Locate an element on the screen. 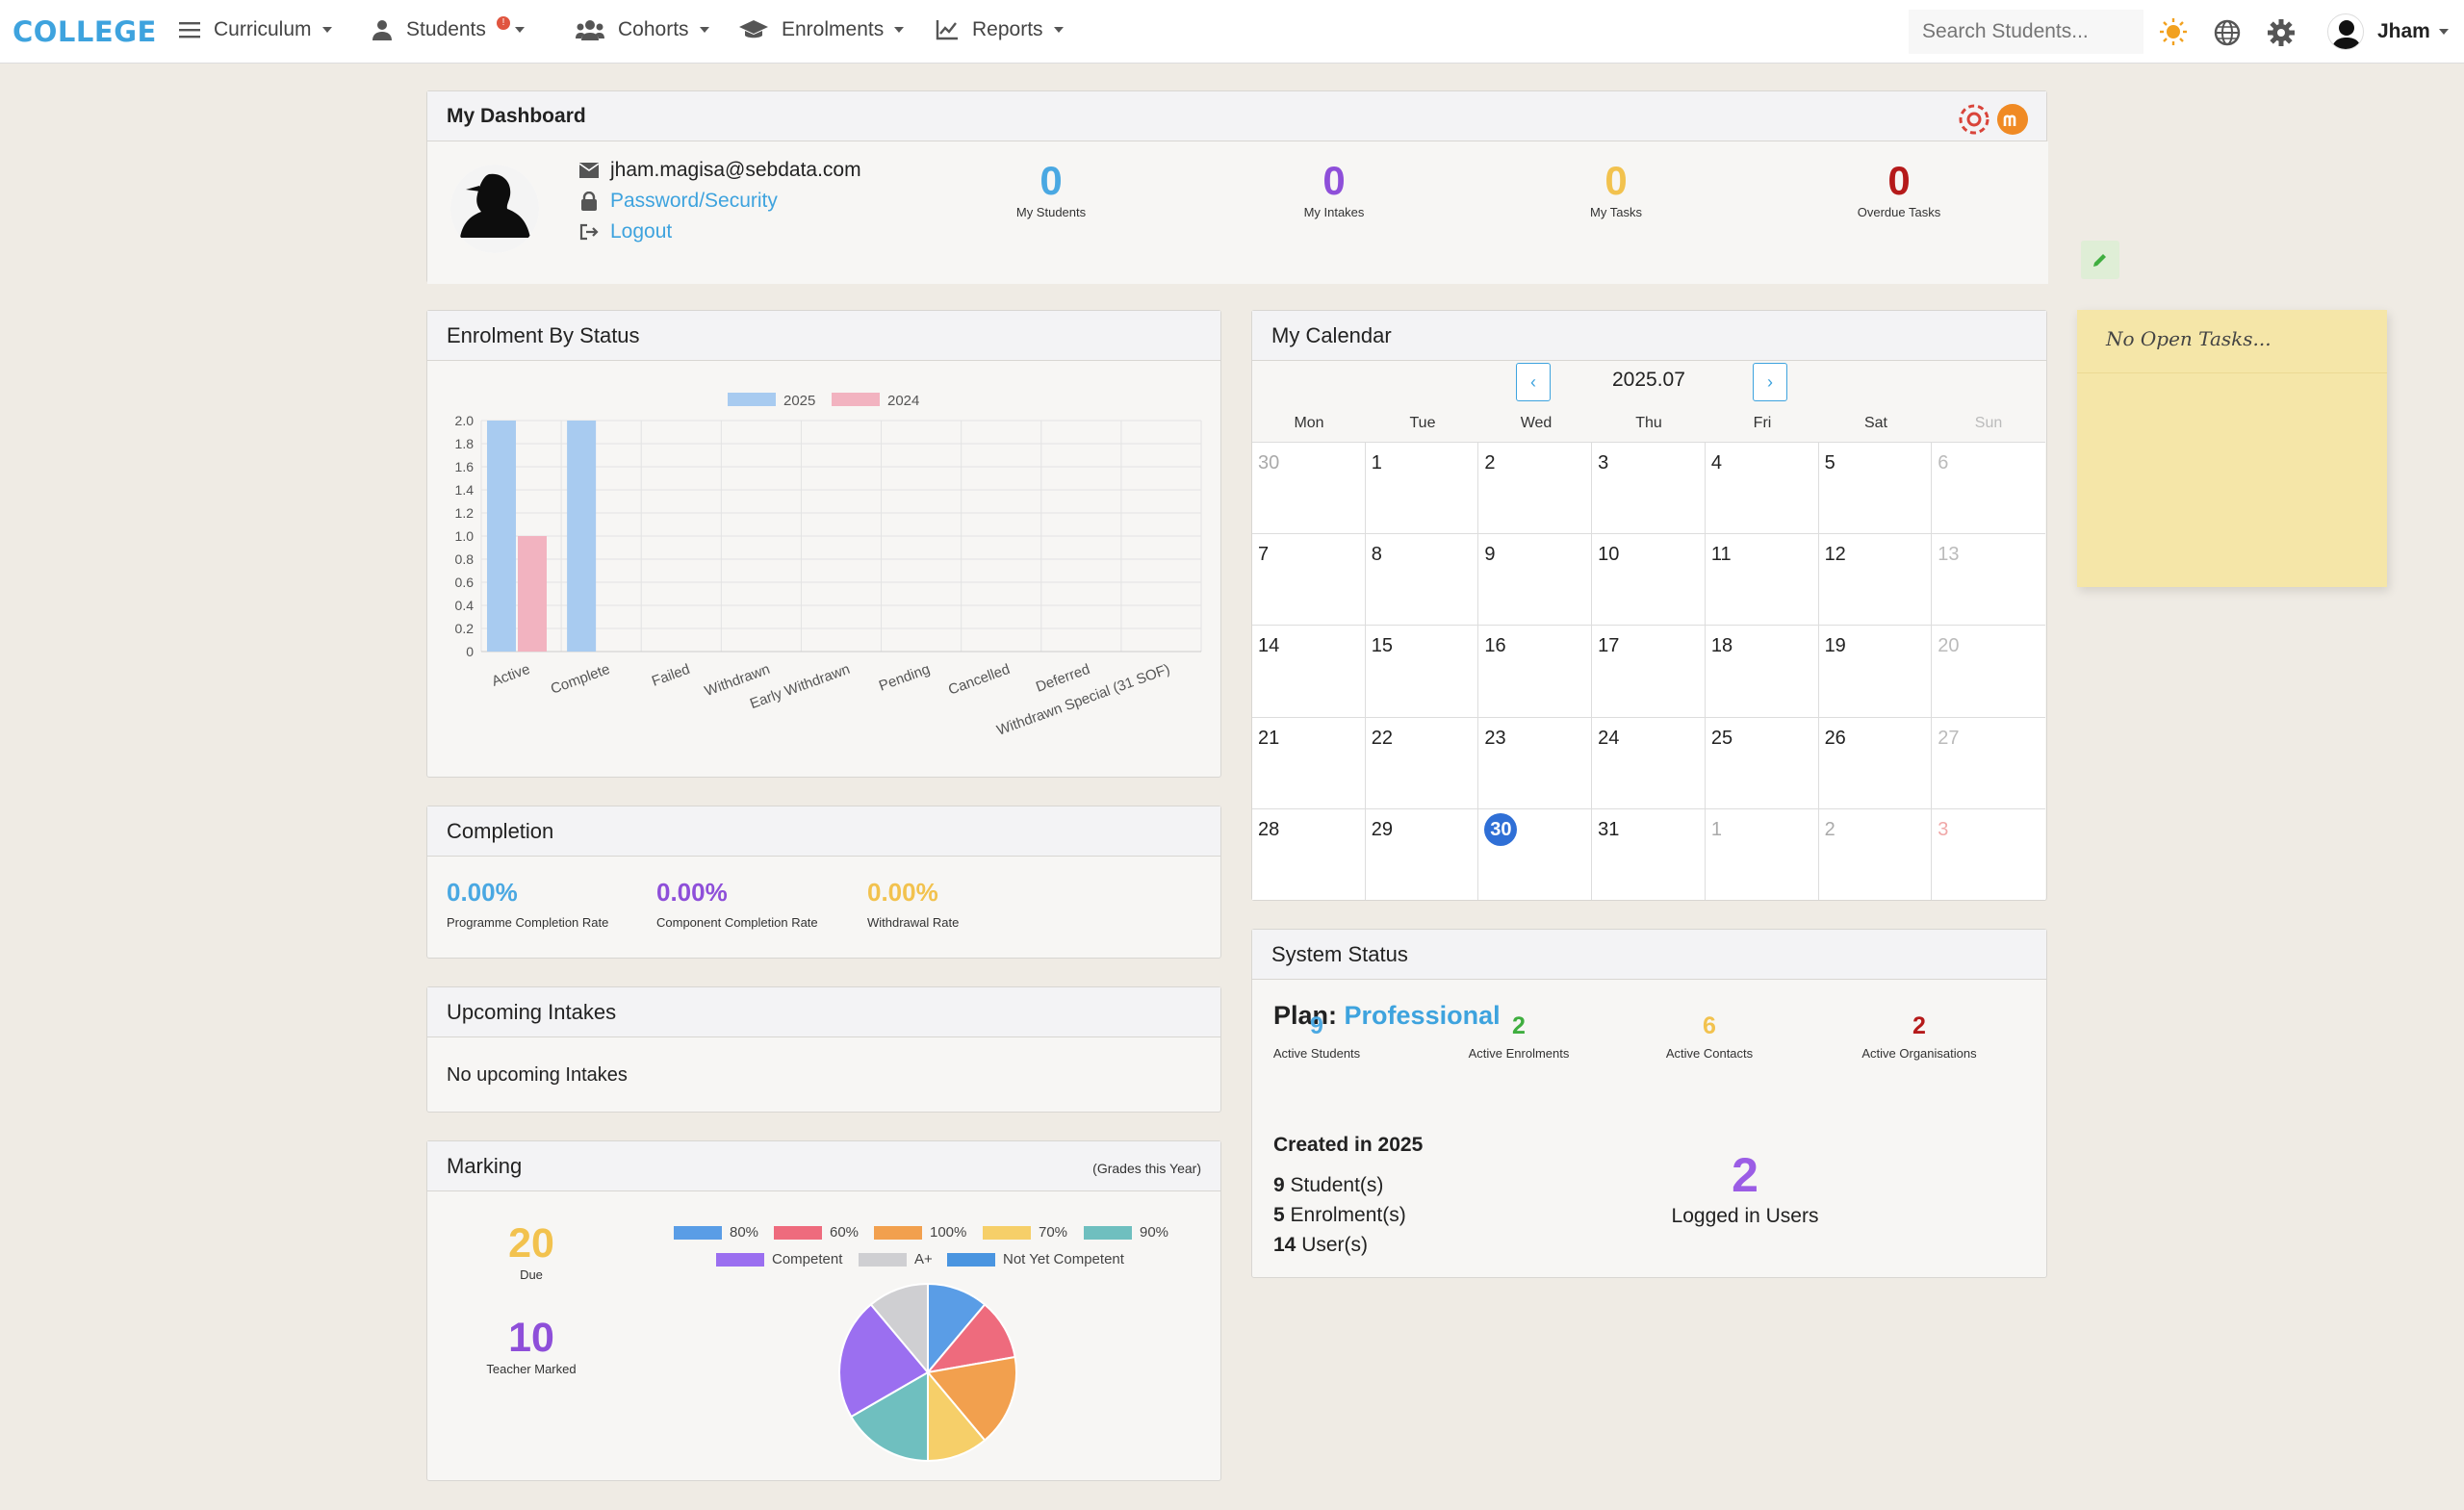  legend-item-70: 70% is located at coordinates (1025, 1232).